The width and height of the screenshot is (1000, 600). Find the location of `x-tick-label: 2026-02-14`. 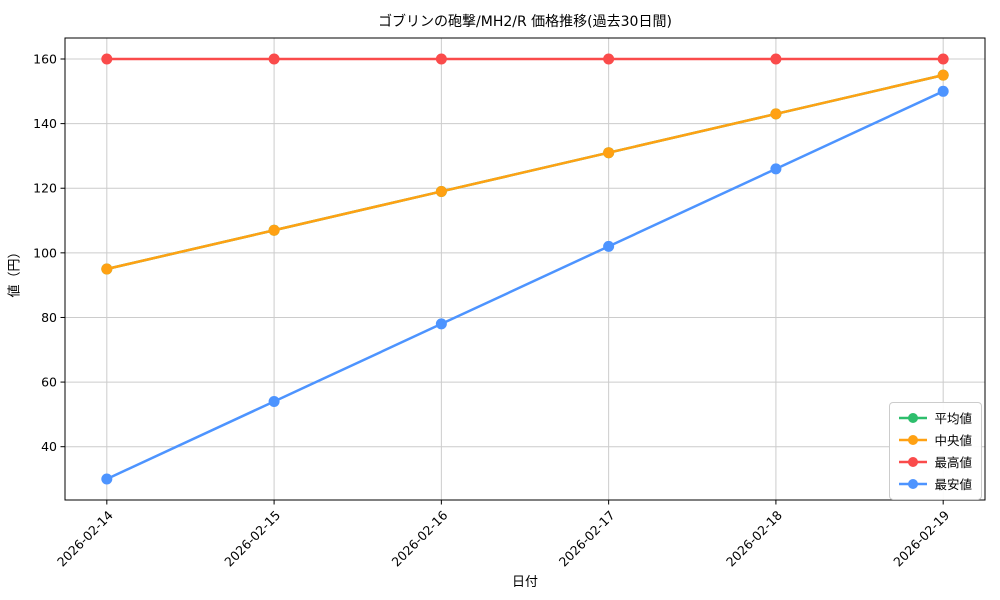

x-tick-label: 2026-02-14 is located at coordinates (85, 538).